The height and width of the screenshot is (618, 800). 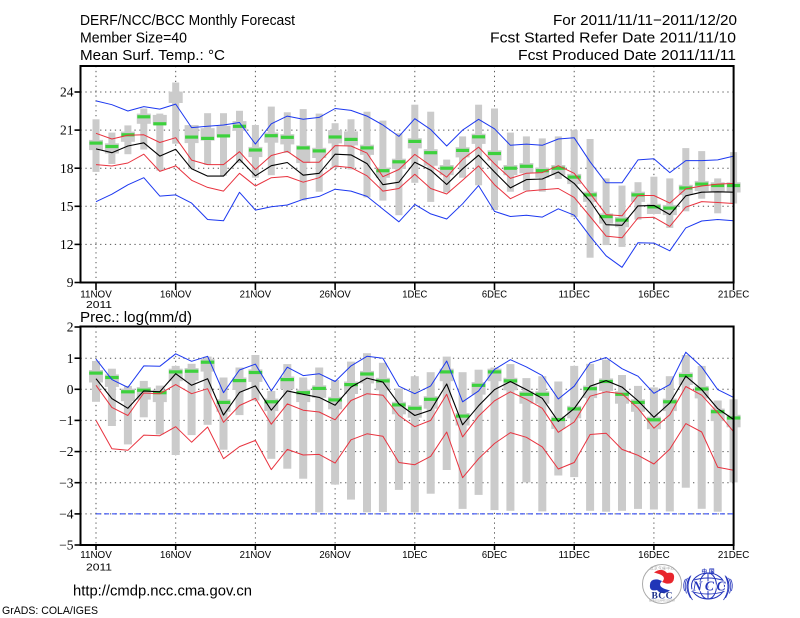 What do you see at coordinates (627, 55) in the screenshot?
I see `svg-text: Fcst Produced Date 2011/11/11` at bounding box center [627, 55].